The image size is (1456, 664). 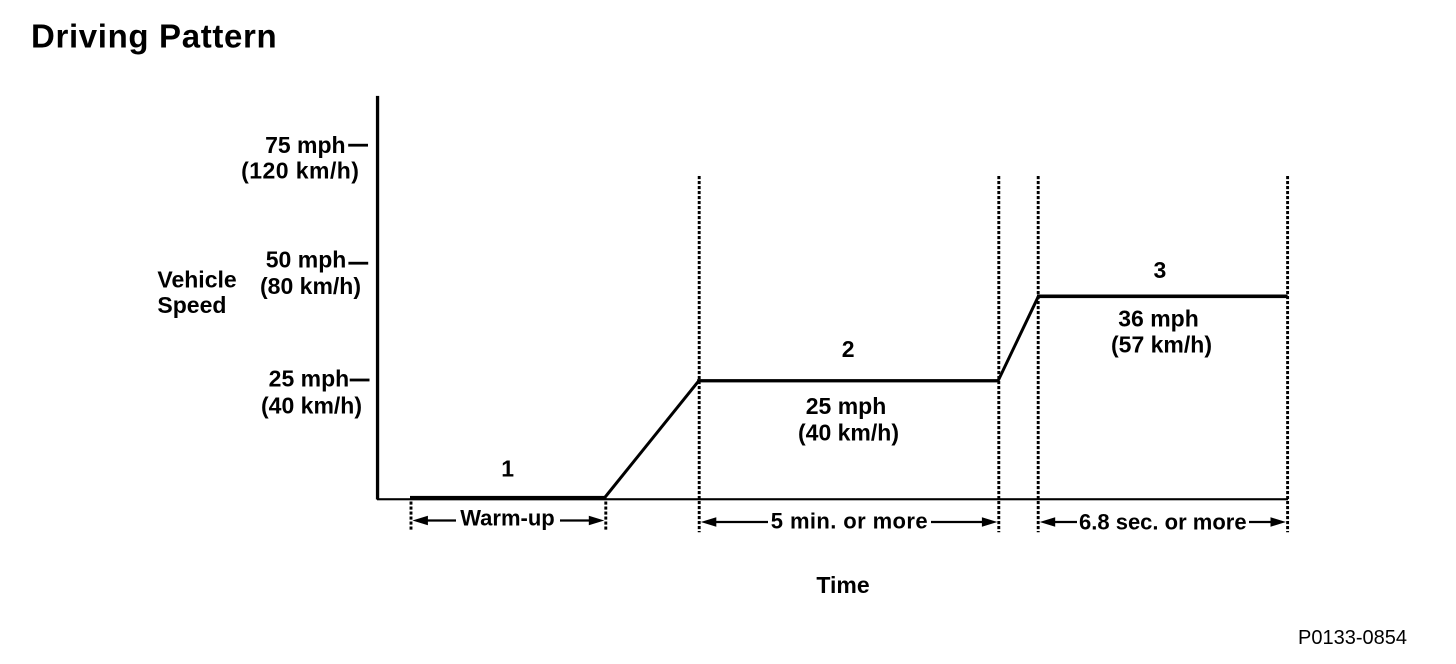 What do you see at coordinates (310, 286) in the screenshot?
I see `svg-text: (80 km/h)` at bounding box center [310, 286].